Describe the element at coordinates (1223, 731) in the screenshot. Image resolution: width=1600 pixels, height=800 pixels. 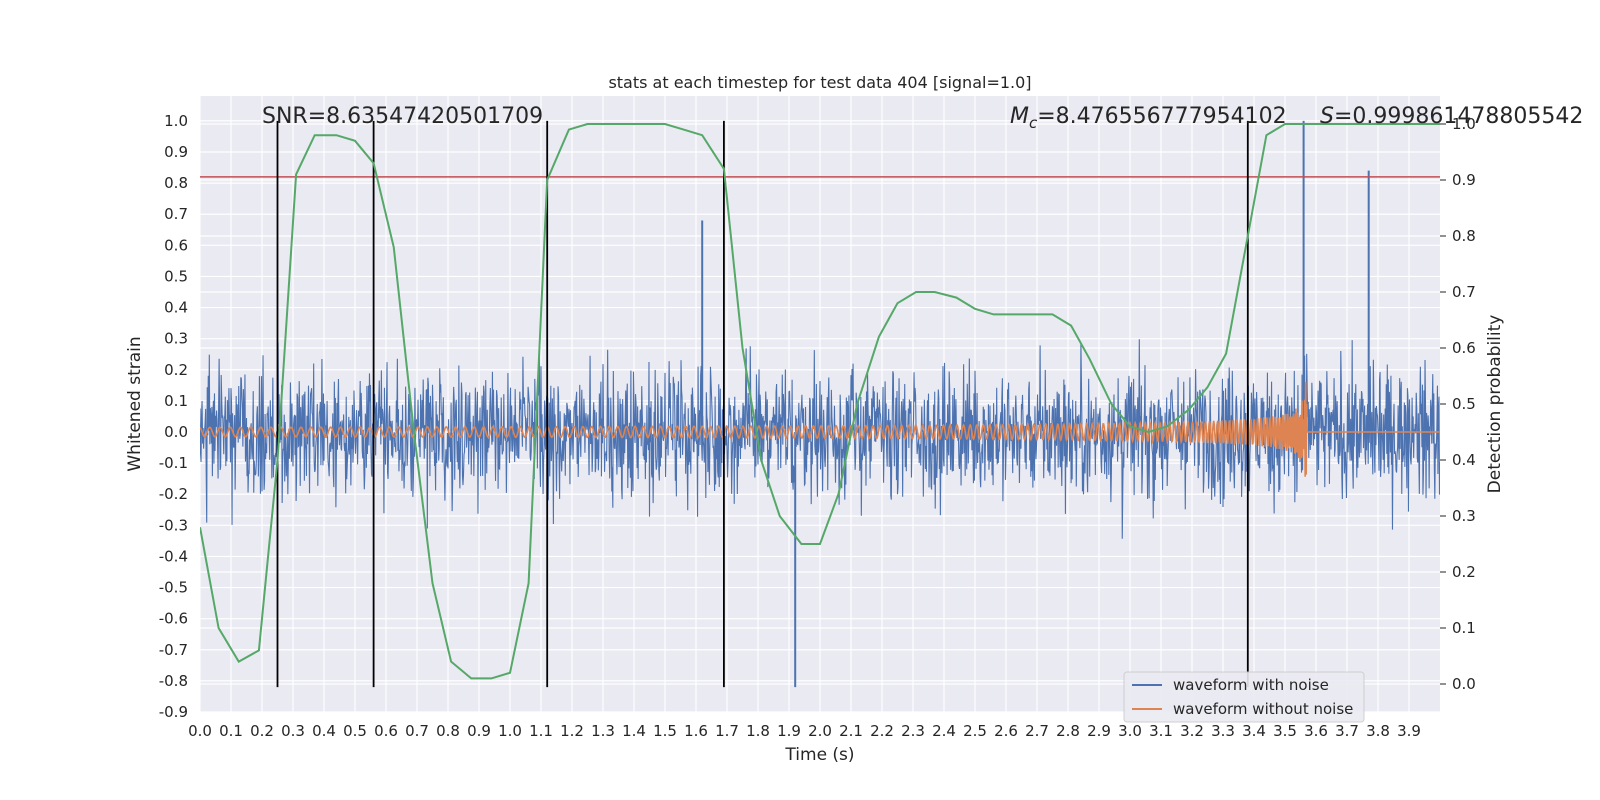
I see `x-tick-33: 3.3` at that location.